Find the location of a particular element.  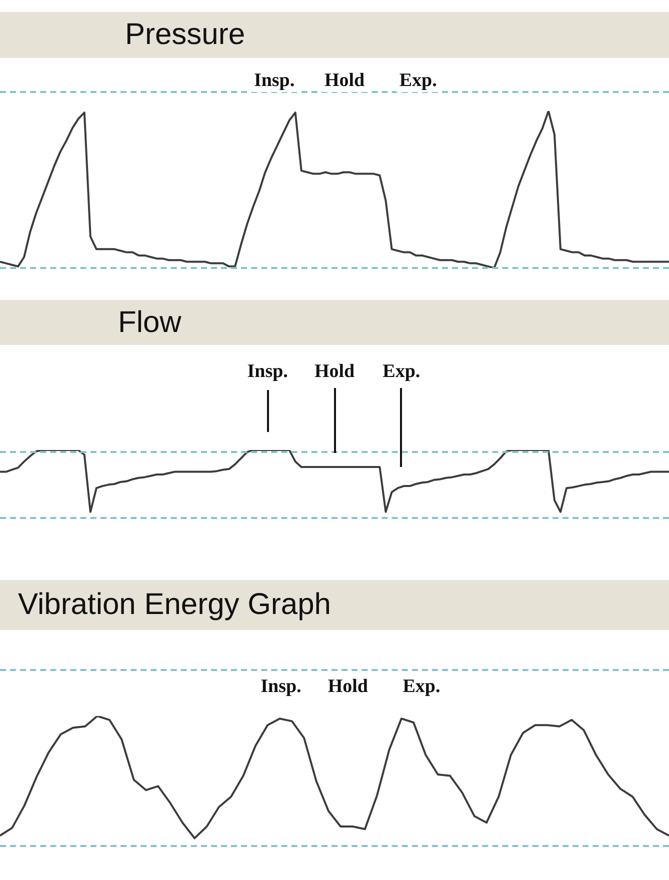

chart-title: Flow is located at coordinates (149, 323).